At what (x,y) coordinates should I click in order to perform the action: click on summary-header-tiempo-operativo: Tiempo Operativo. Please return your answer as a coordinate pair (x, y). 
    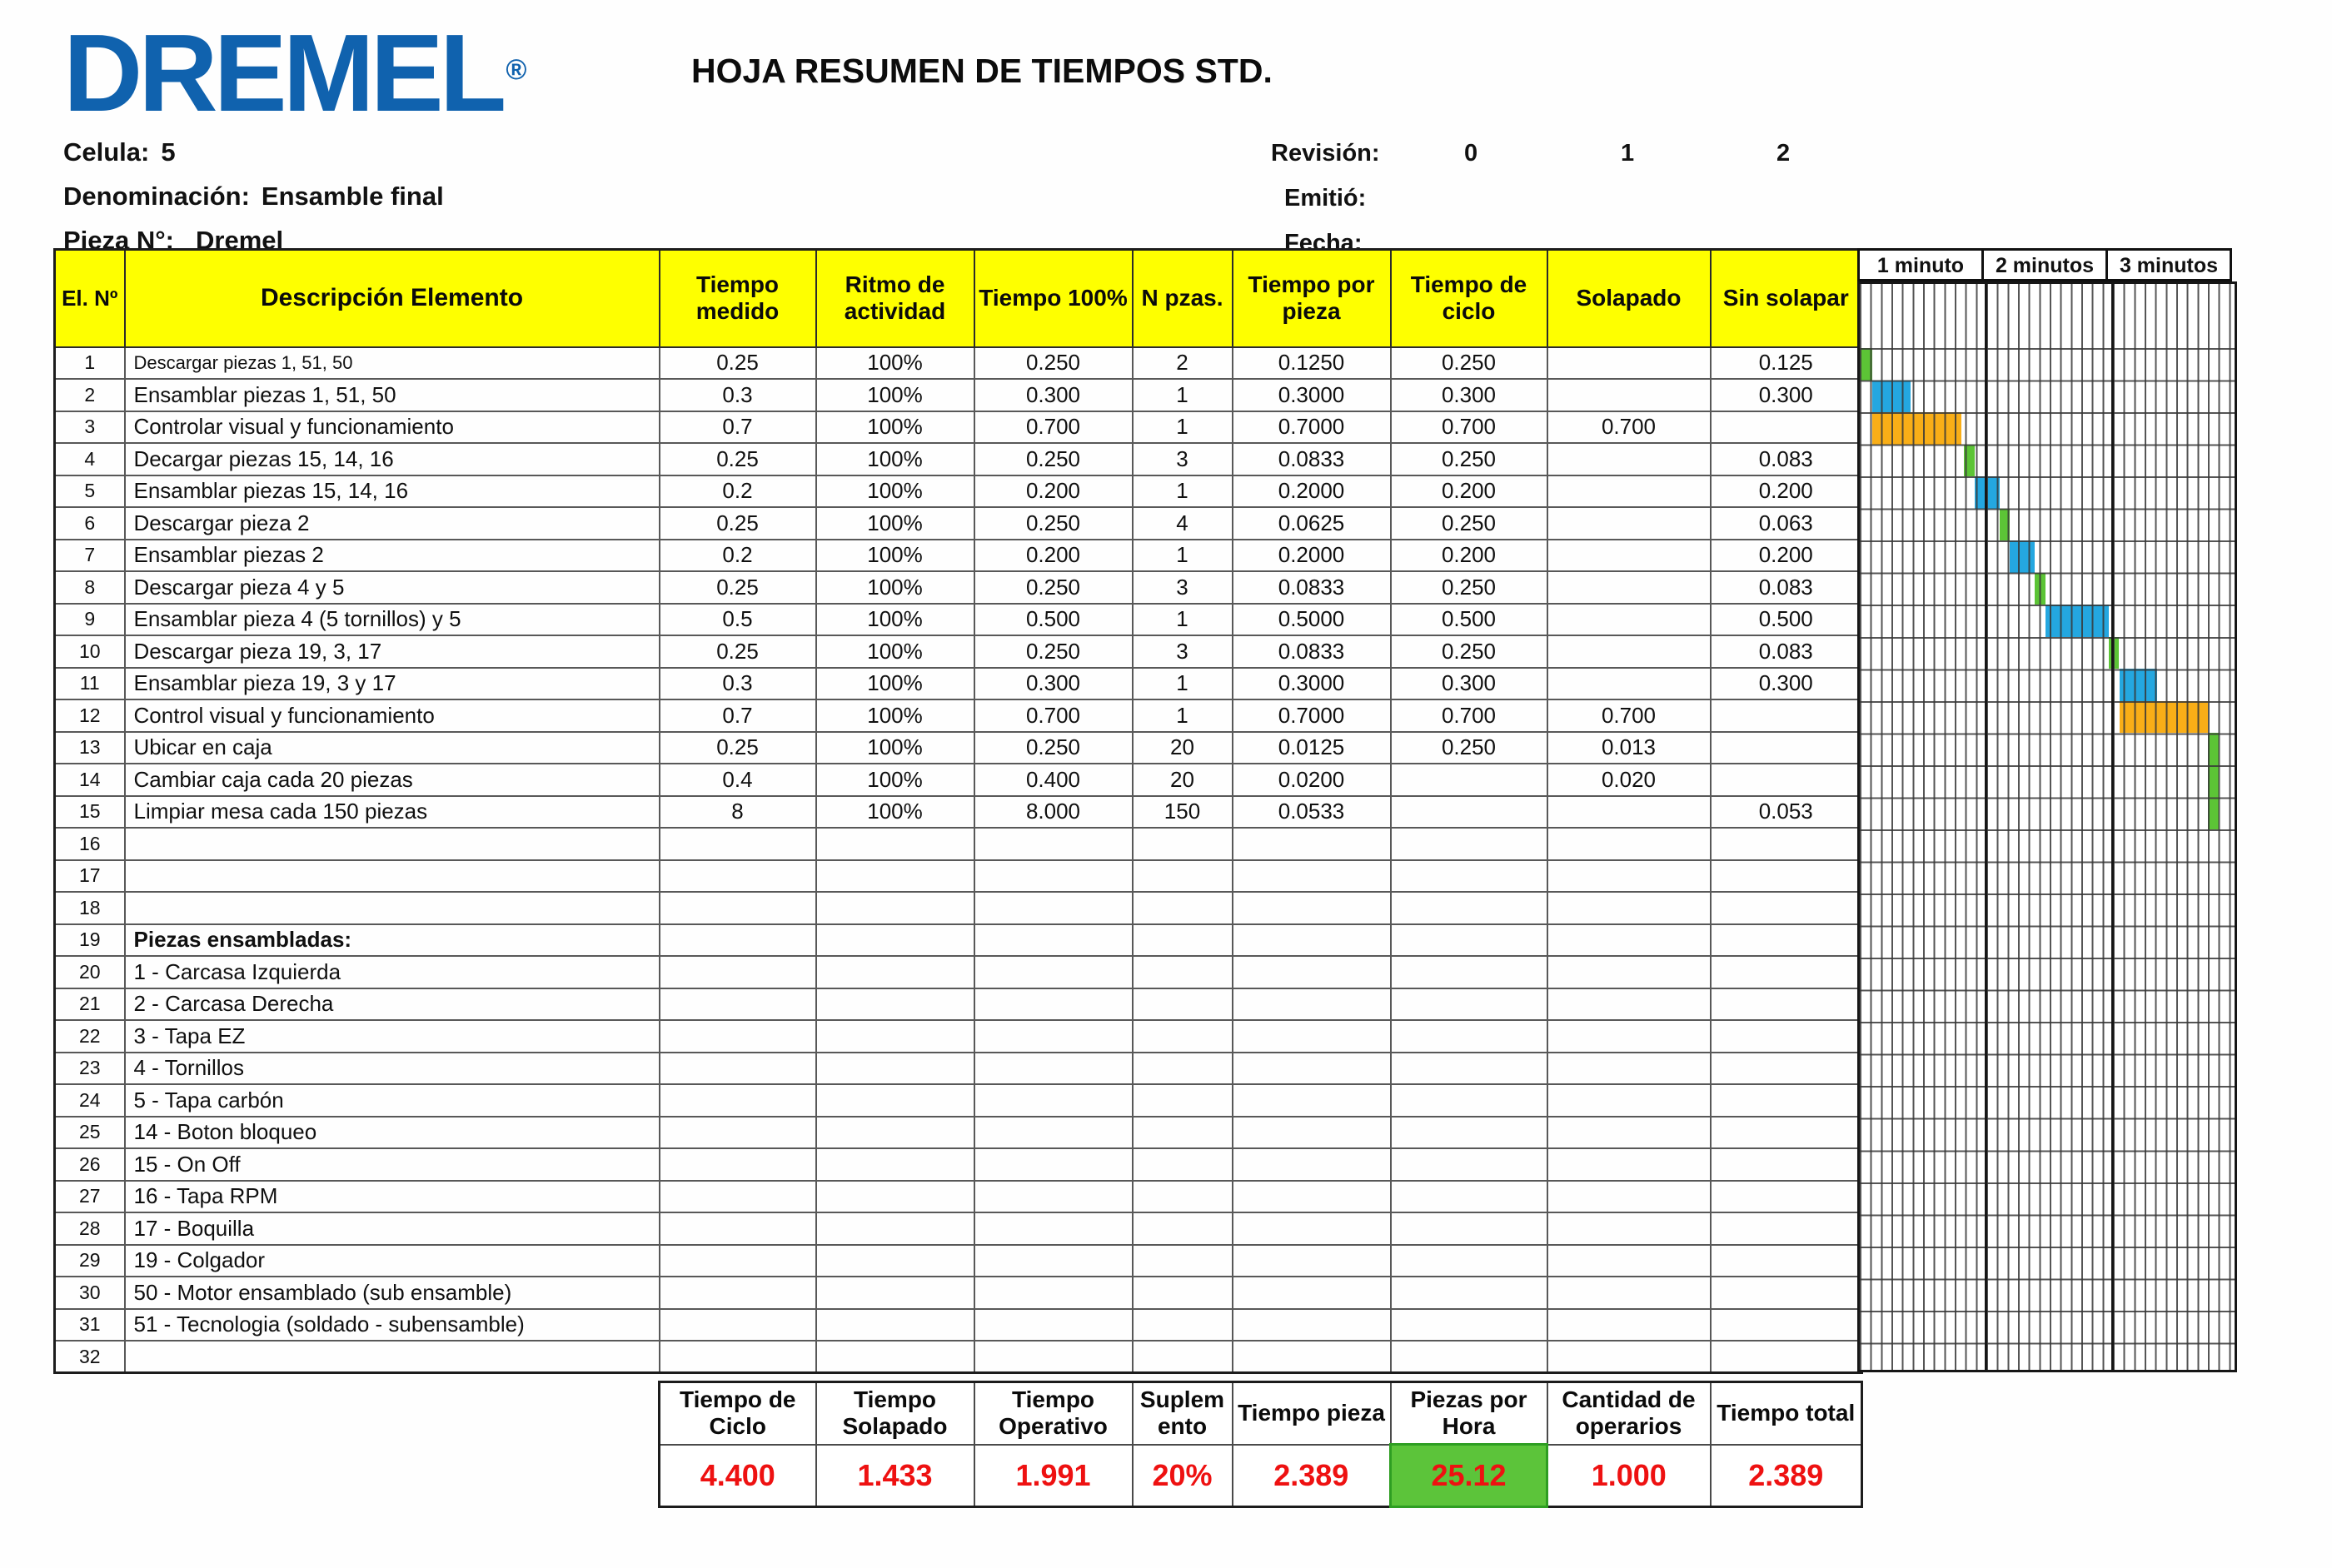
    Looking at the image, I should click on (1053, 1413).